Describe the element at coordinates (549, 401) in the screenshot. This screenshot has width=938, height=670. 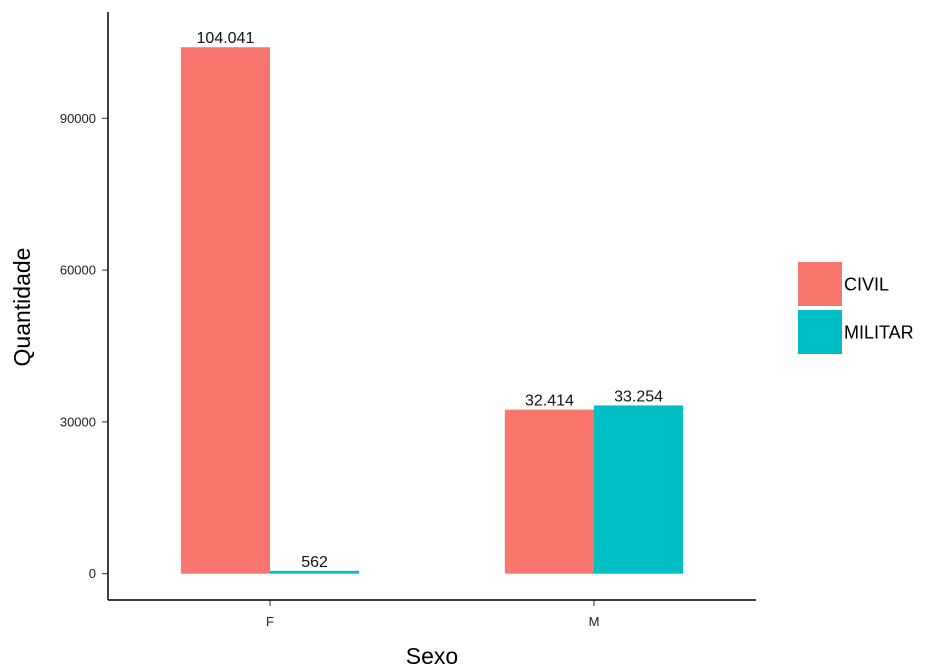
I see `data-label: 32.414` at that location.